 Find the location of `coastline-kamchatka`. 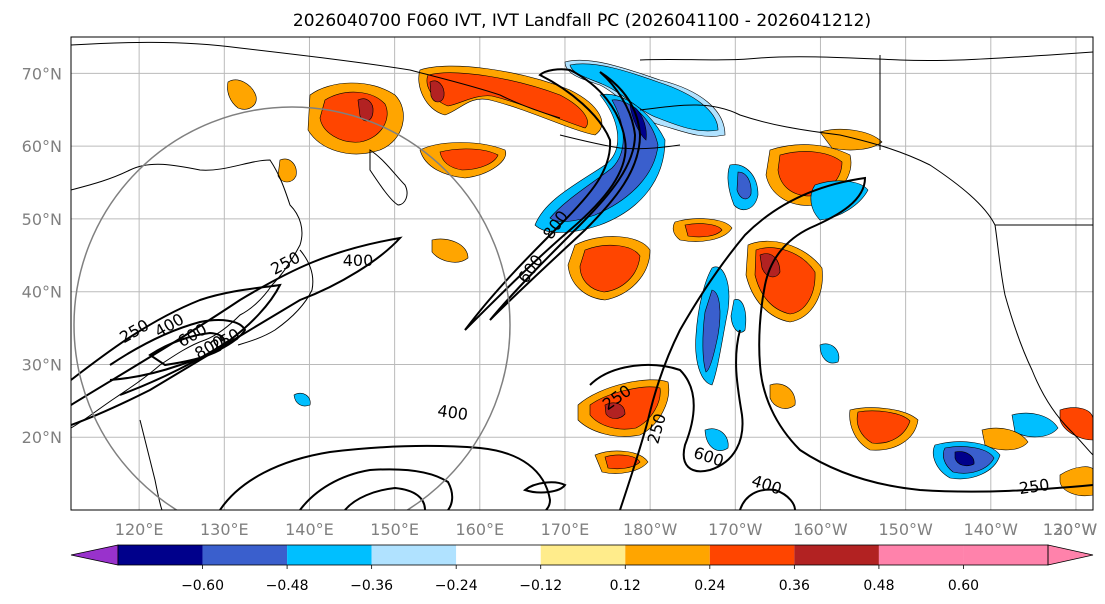

coastline-kamchatka is located at coordinates (388, 177).